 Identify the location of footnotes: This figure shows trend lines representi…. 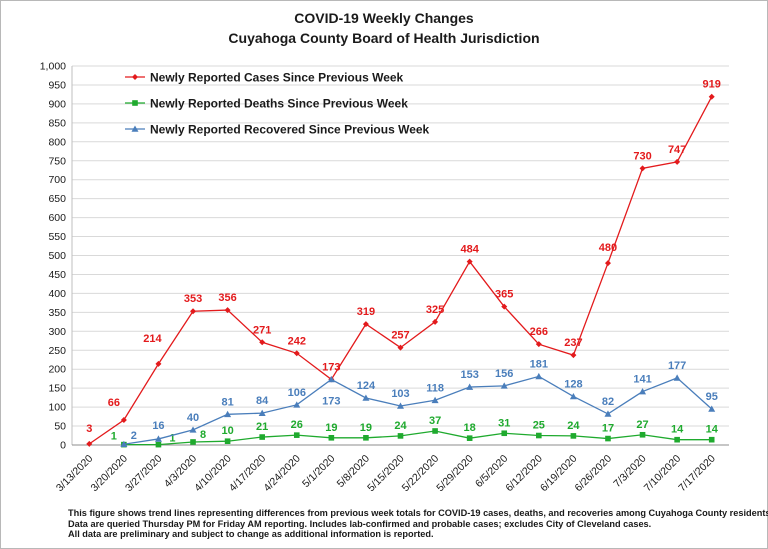
(418, 524).